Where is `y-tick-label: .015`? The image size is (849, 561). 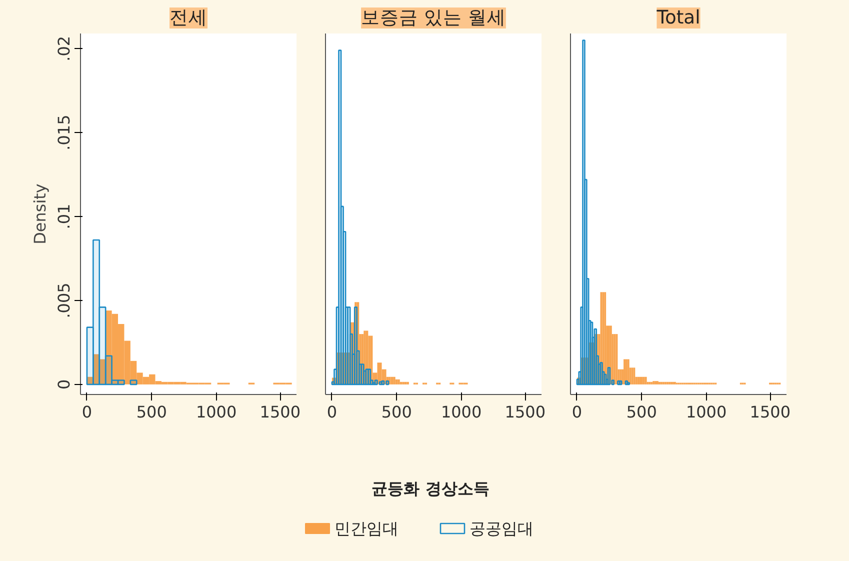 y-tick-label: .015 is located at coordinates (64, 132).